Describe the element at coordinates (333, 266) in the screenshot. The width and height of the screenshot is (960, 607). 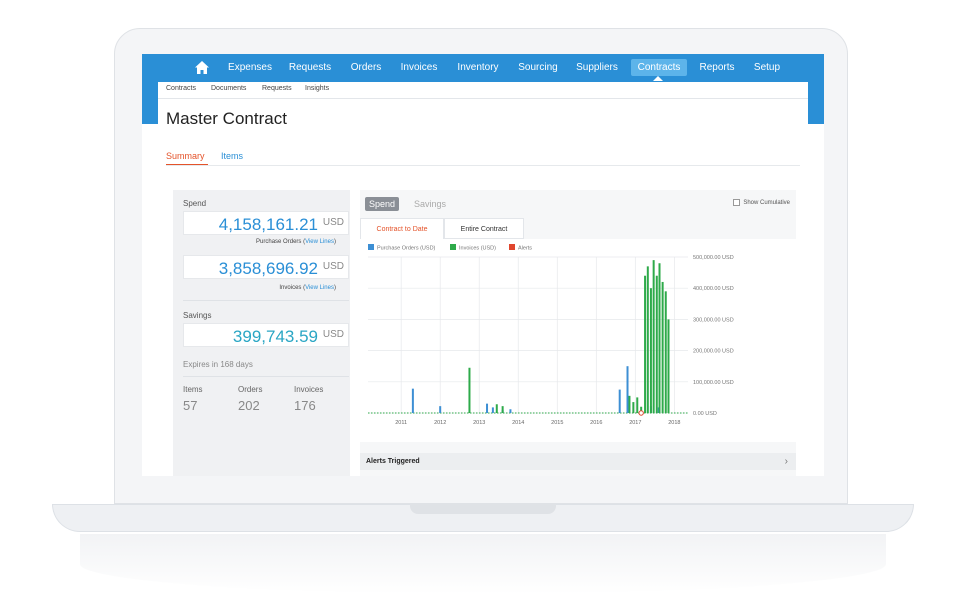
I see `invoice-currency: USD` at that location.